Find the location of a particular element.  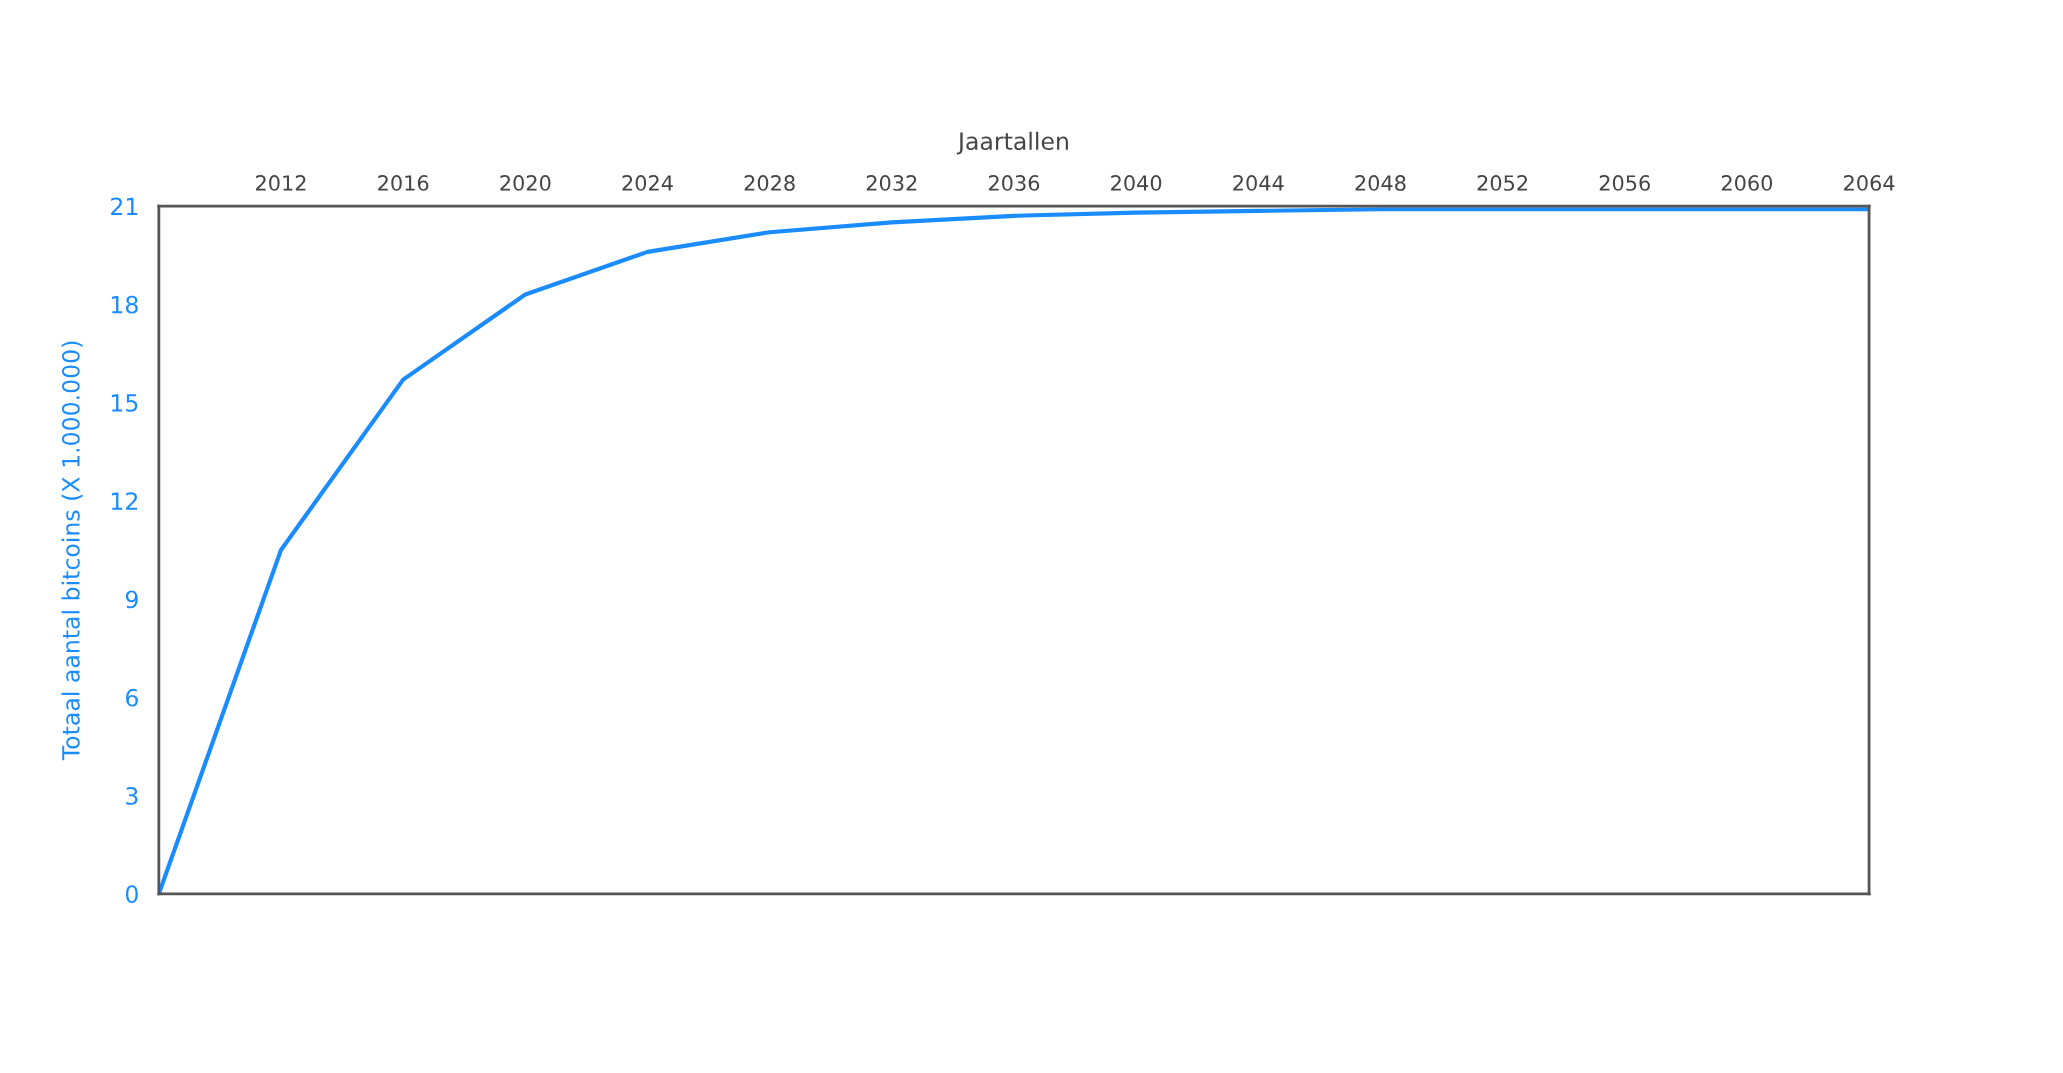

y-tick-label: 0 is located at coordinates (131, 894).